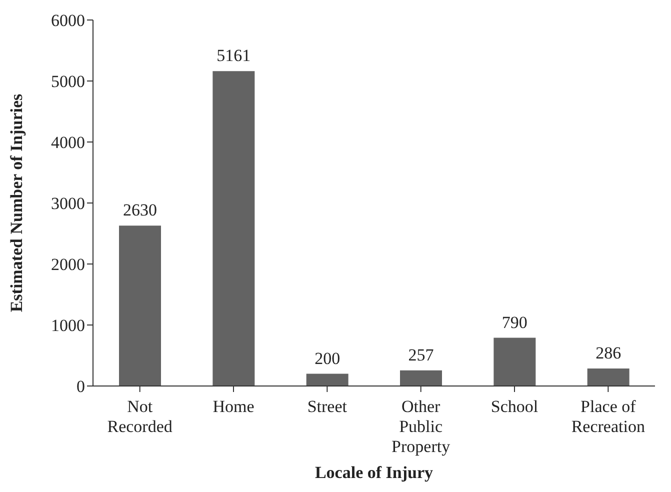 Image resolution: width=671 pixels, height=492 pixels. I want to click on y-tick-label: 3000, so click(68, 204).